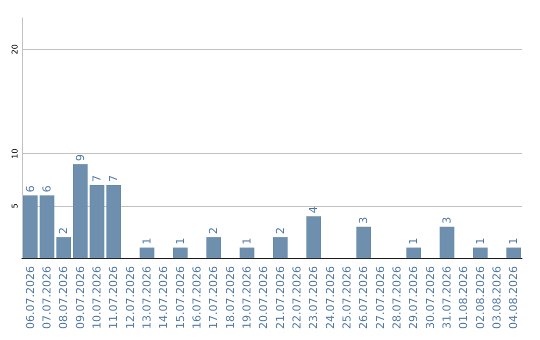 This screenshot has height=340, width=540. I want to click on x-tick-label: 08.07.2026, so click(63, 298).